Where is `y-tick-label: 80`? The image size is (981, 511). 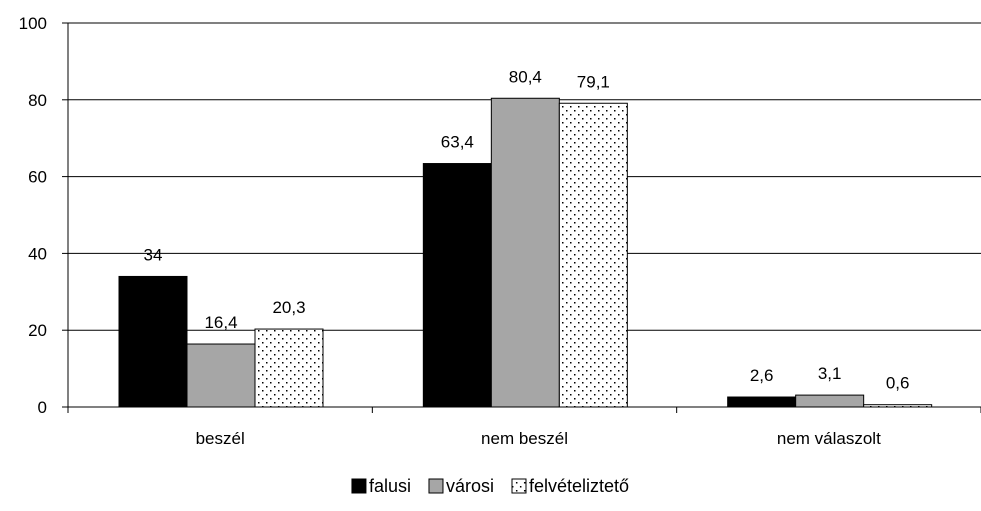
y-tick-label: 80 is located at coordinates (37, 100).